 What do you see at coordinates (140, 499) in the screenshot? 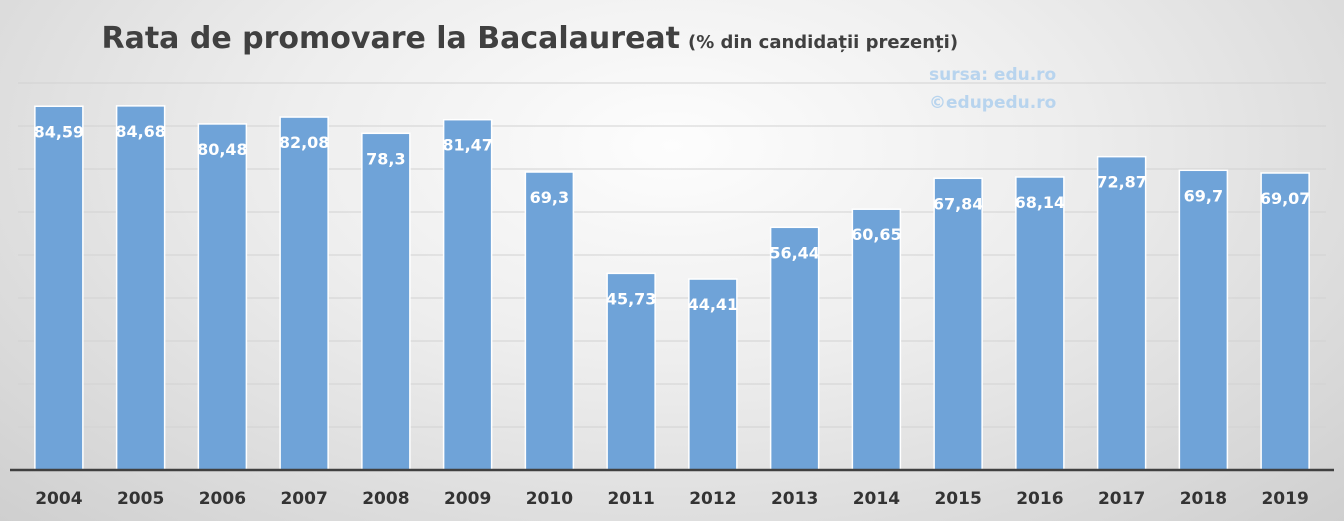
I see `x-tick-label: 2005` at bounding box center [140, 499].